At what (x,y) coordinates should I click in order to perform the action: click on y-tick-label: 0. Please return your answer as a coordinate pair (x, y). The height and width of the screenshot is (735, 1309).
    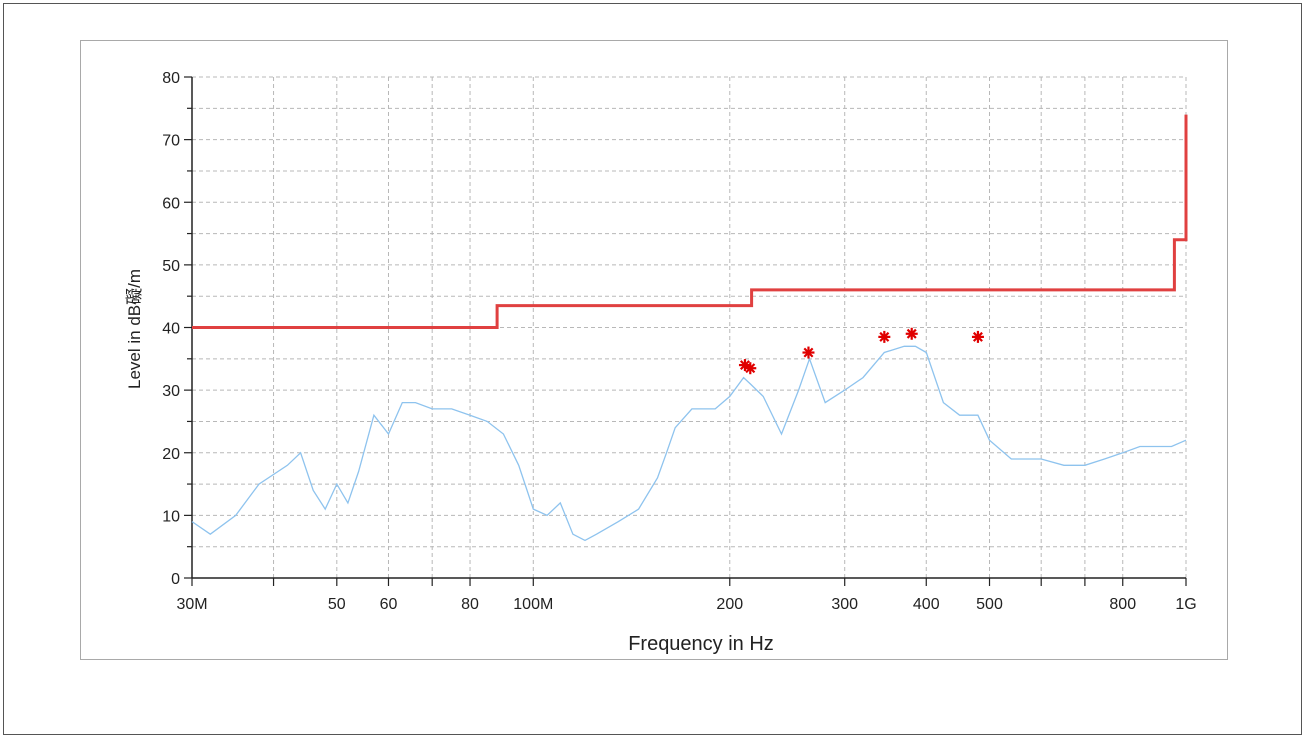
    Looking at the image, I should click on (175, 579).